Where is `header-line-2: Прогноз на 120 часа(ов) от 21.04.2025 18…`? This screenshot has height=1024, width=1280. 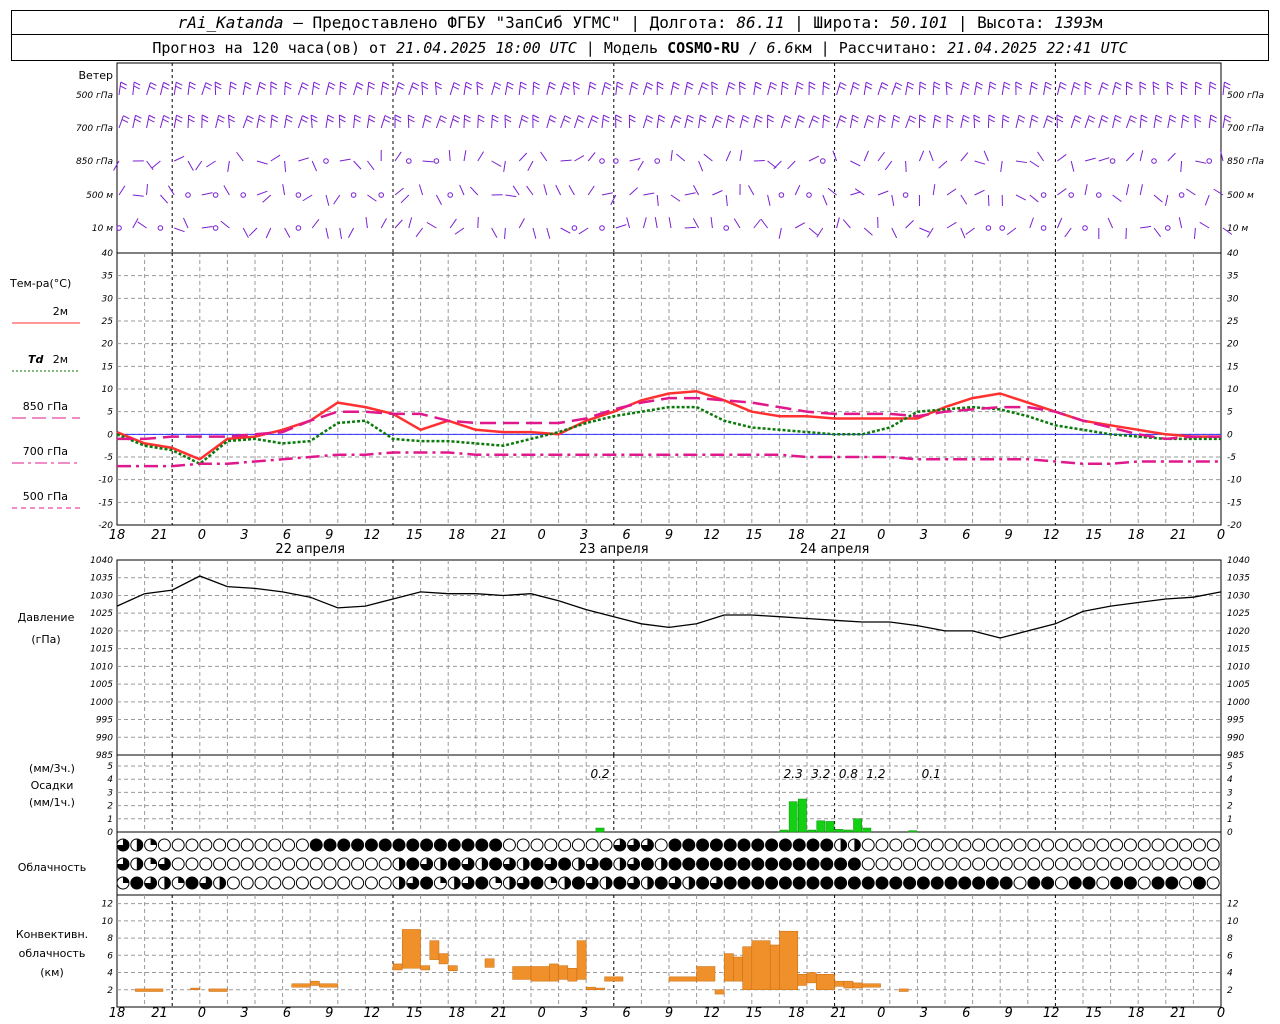 header-line-2: Прогноз на 120 часа(ов) от 21.04.2025 18… is located at coordinates (640, 47).